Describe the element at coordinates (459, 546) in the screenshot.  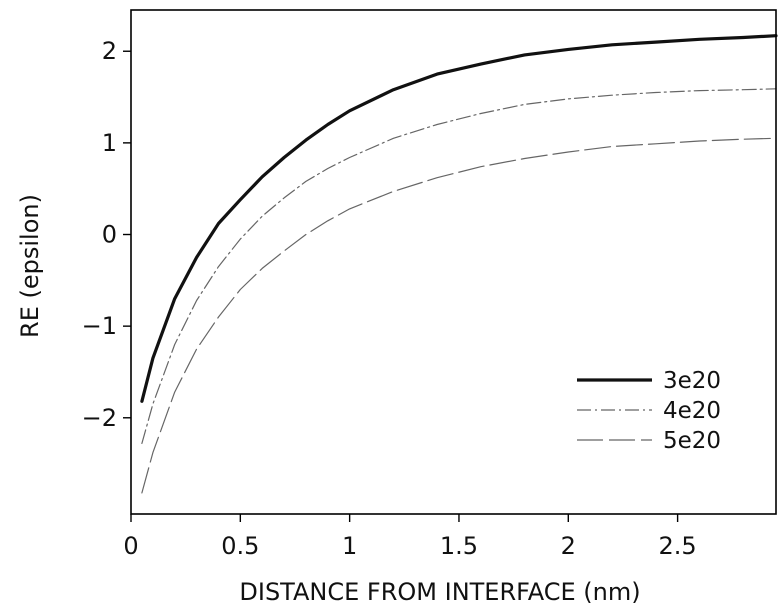
I see `x-tick-label: 1.5` at that location.